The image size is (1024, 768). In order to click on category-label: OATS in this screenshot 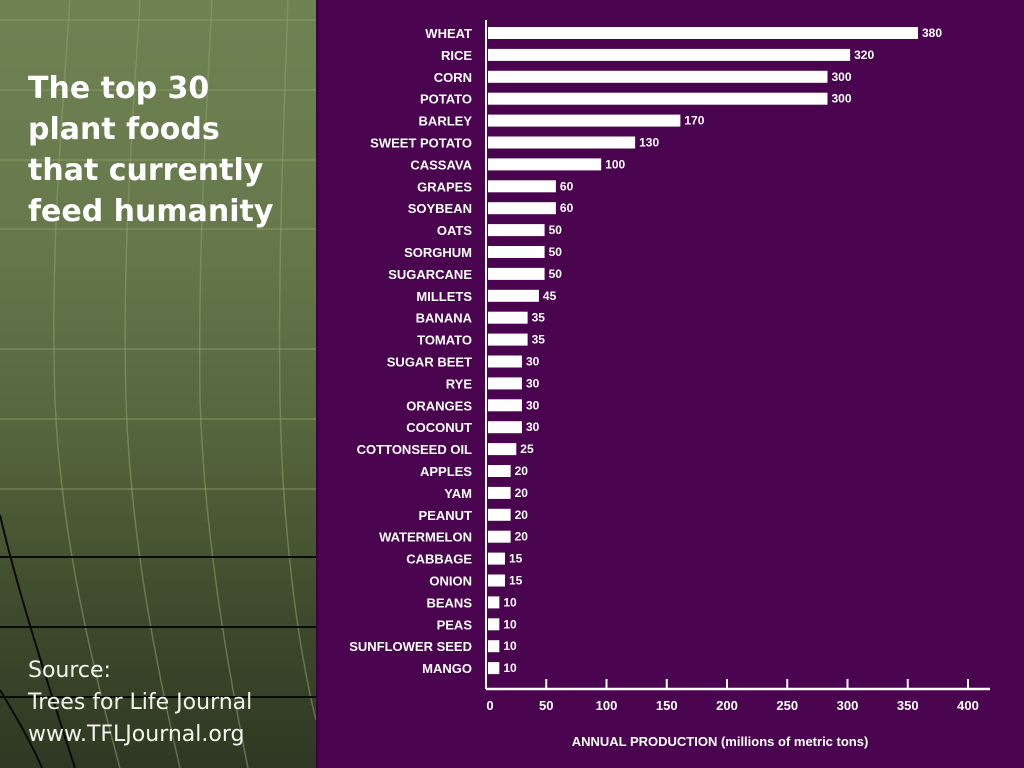, I will do `click(454, 230)`.